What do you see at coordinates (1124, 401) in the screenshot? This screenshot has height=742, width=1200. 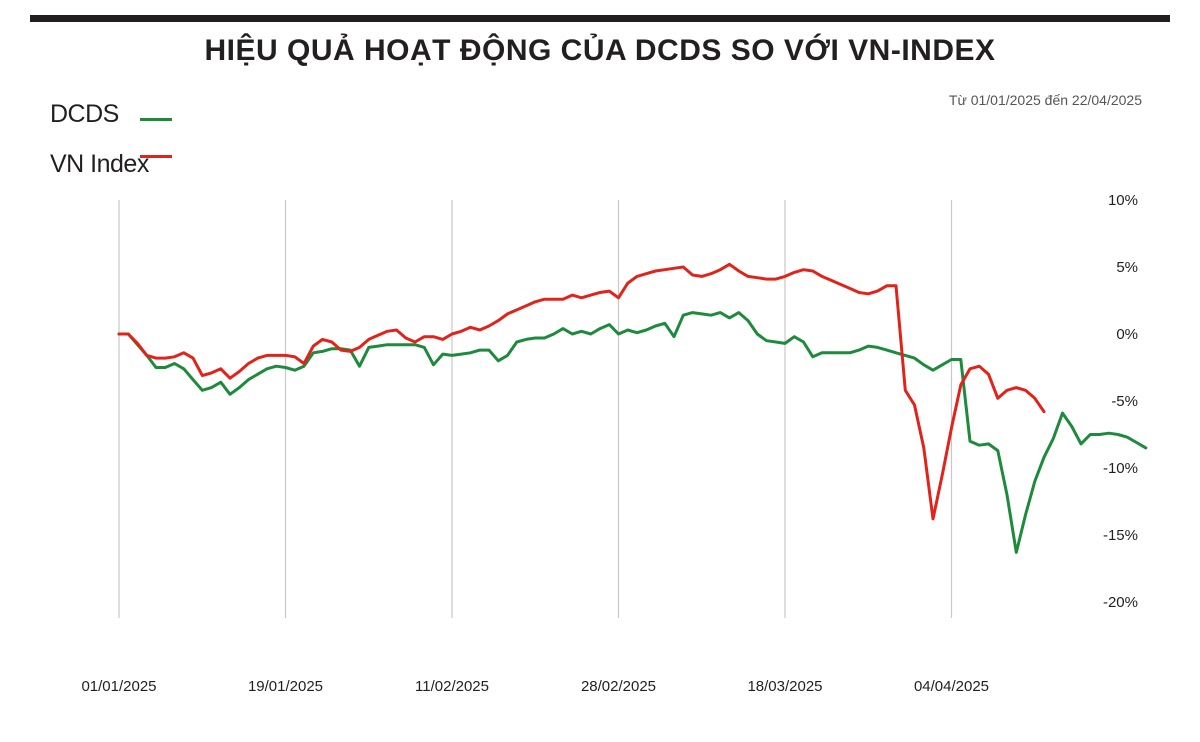 I see `y-tick-label: -5%` at bounding box center [1124, 401].